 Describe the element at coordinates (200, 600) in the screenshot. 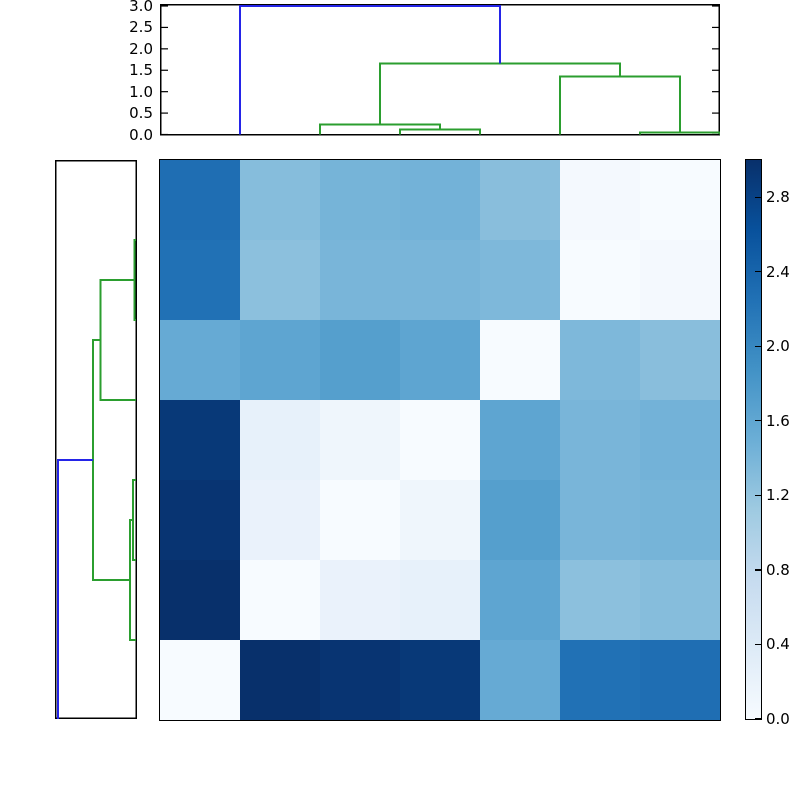

I see `heatmap-cell-r6-c1` at that location.